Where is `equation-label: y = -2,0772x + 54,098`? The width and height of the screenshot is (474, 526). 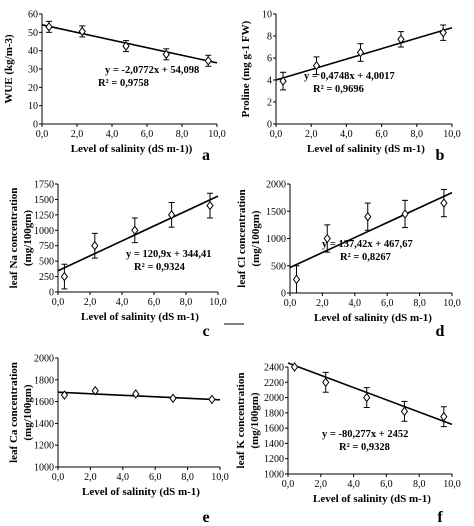
equation-label: y = -2,0772x + 54,098 is located at coordinates (152, 70).